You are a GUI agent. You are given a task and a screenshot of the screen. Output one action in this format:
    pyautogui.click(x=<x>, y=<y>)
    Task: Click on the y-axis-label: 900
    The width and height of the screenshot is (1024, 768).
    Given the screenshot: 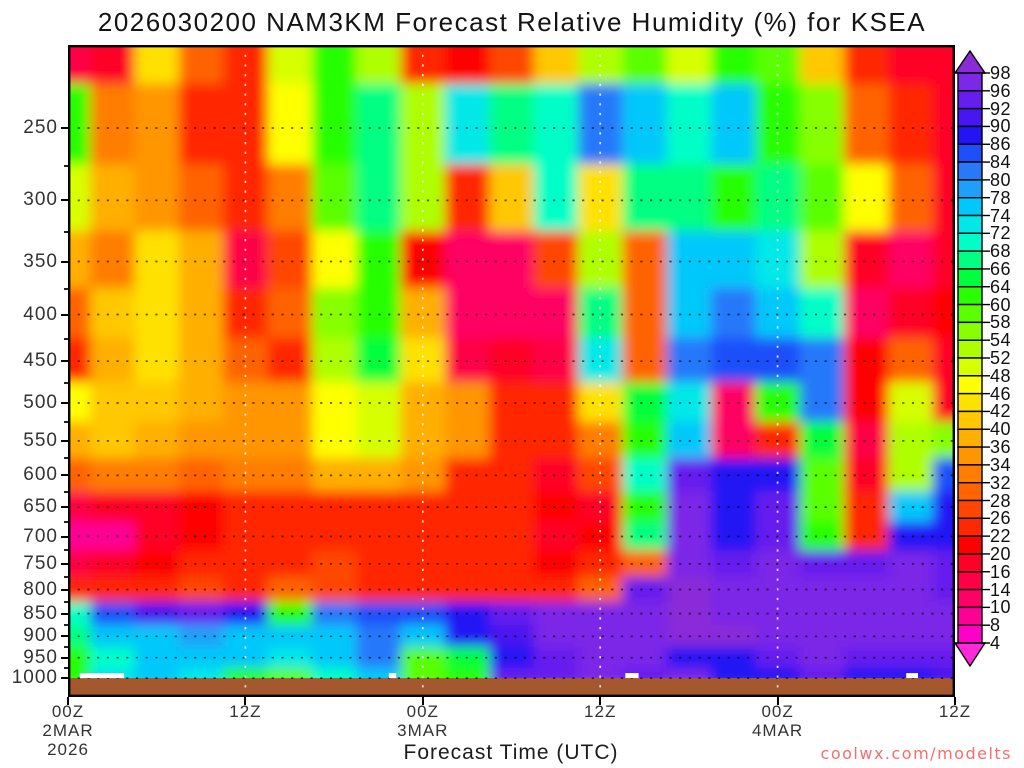 What is the action you would take?
    pyautogui.click(x=40, y=636)
    